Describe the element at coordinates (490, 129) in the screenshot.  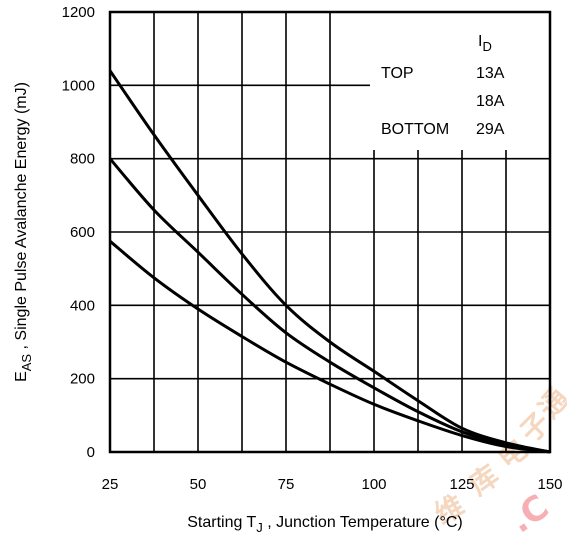
I see `legend-current-label: 29A` at that location.